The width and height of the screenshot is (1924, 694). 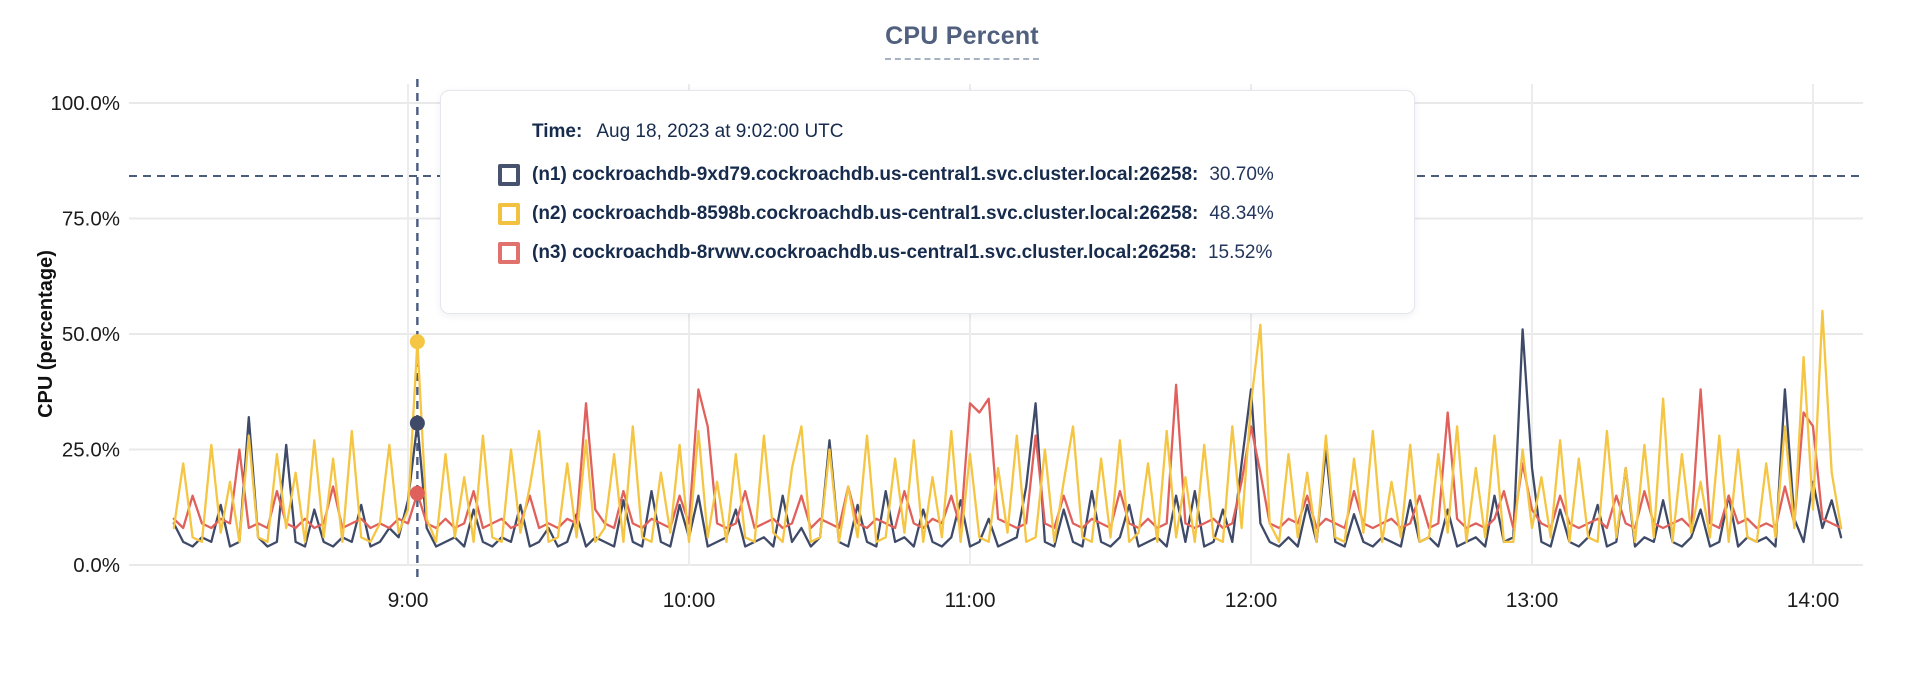 What do you see at coordinates (417, 493) in the screenshot?
I see `hover-dot-n3` at bounding box center [417, 493].